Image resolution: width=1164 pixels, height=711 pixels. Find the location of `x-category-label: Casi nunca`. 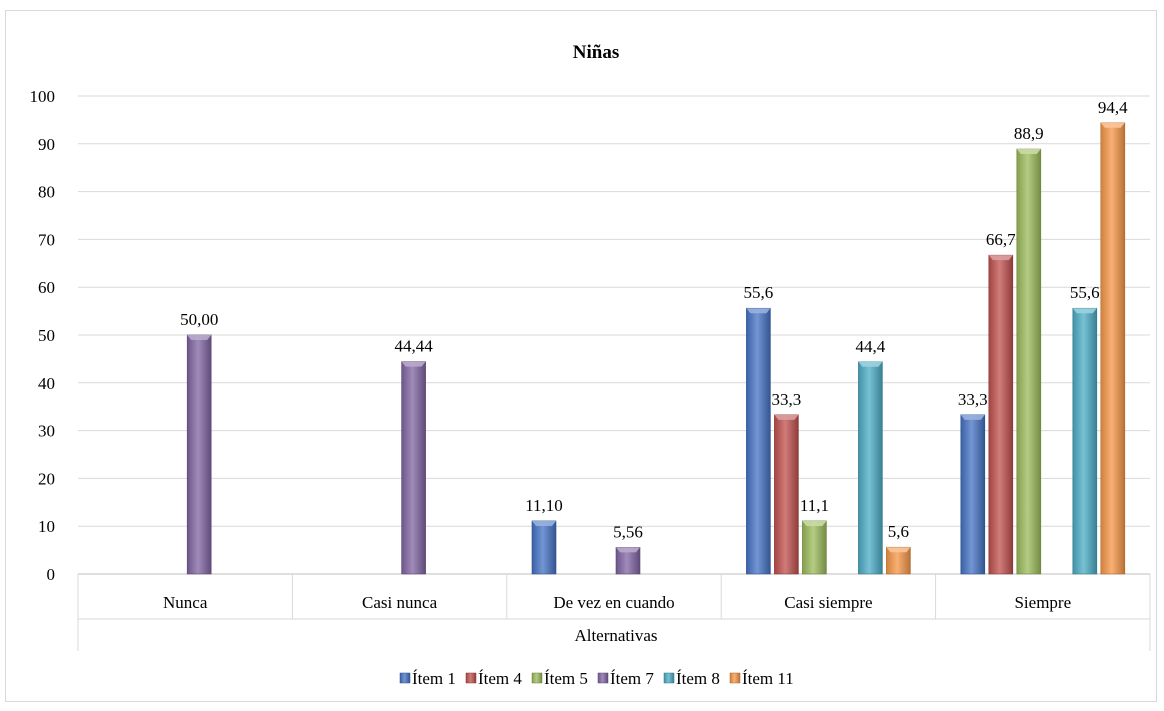

x-category-label: Casi nunca is located at coordinates (400, 602).